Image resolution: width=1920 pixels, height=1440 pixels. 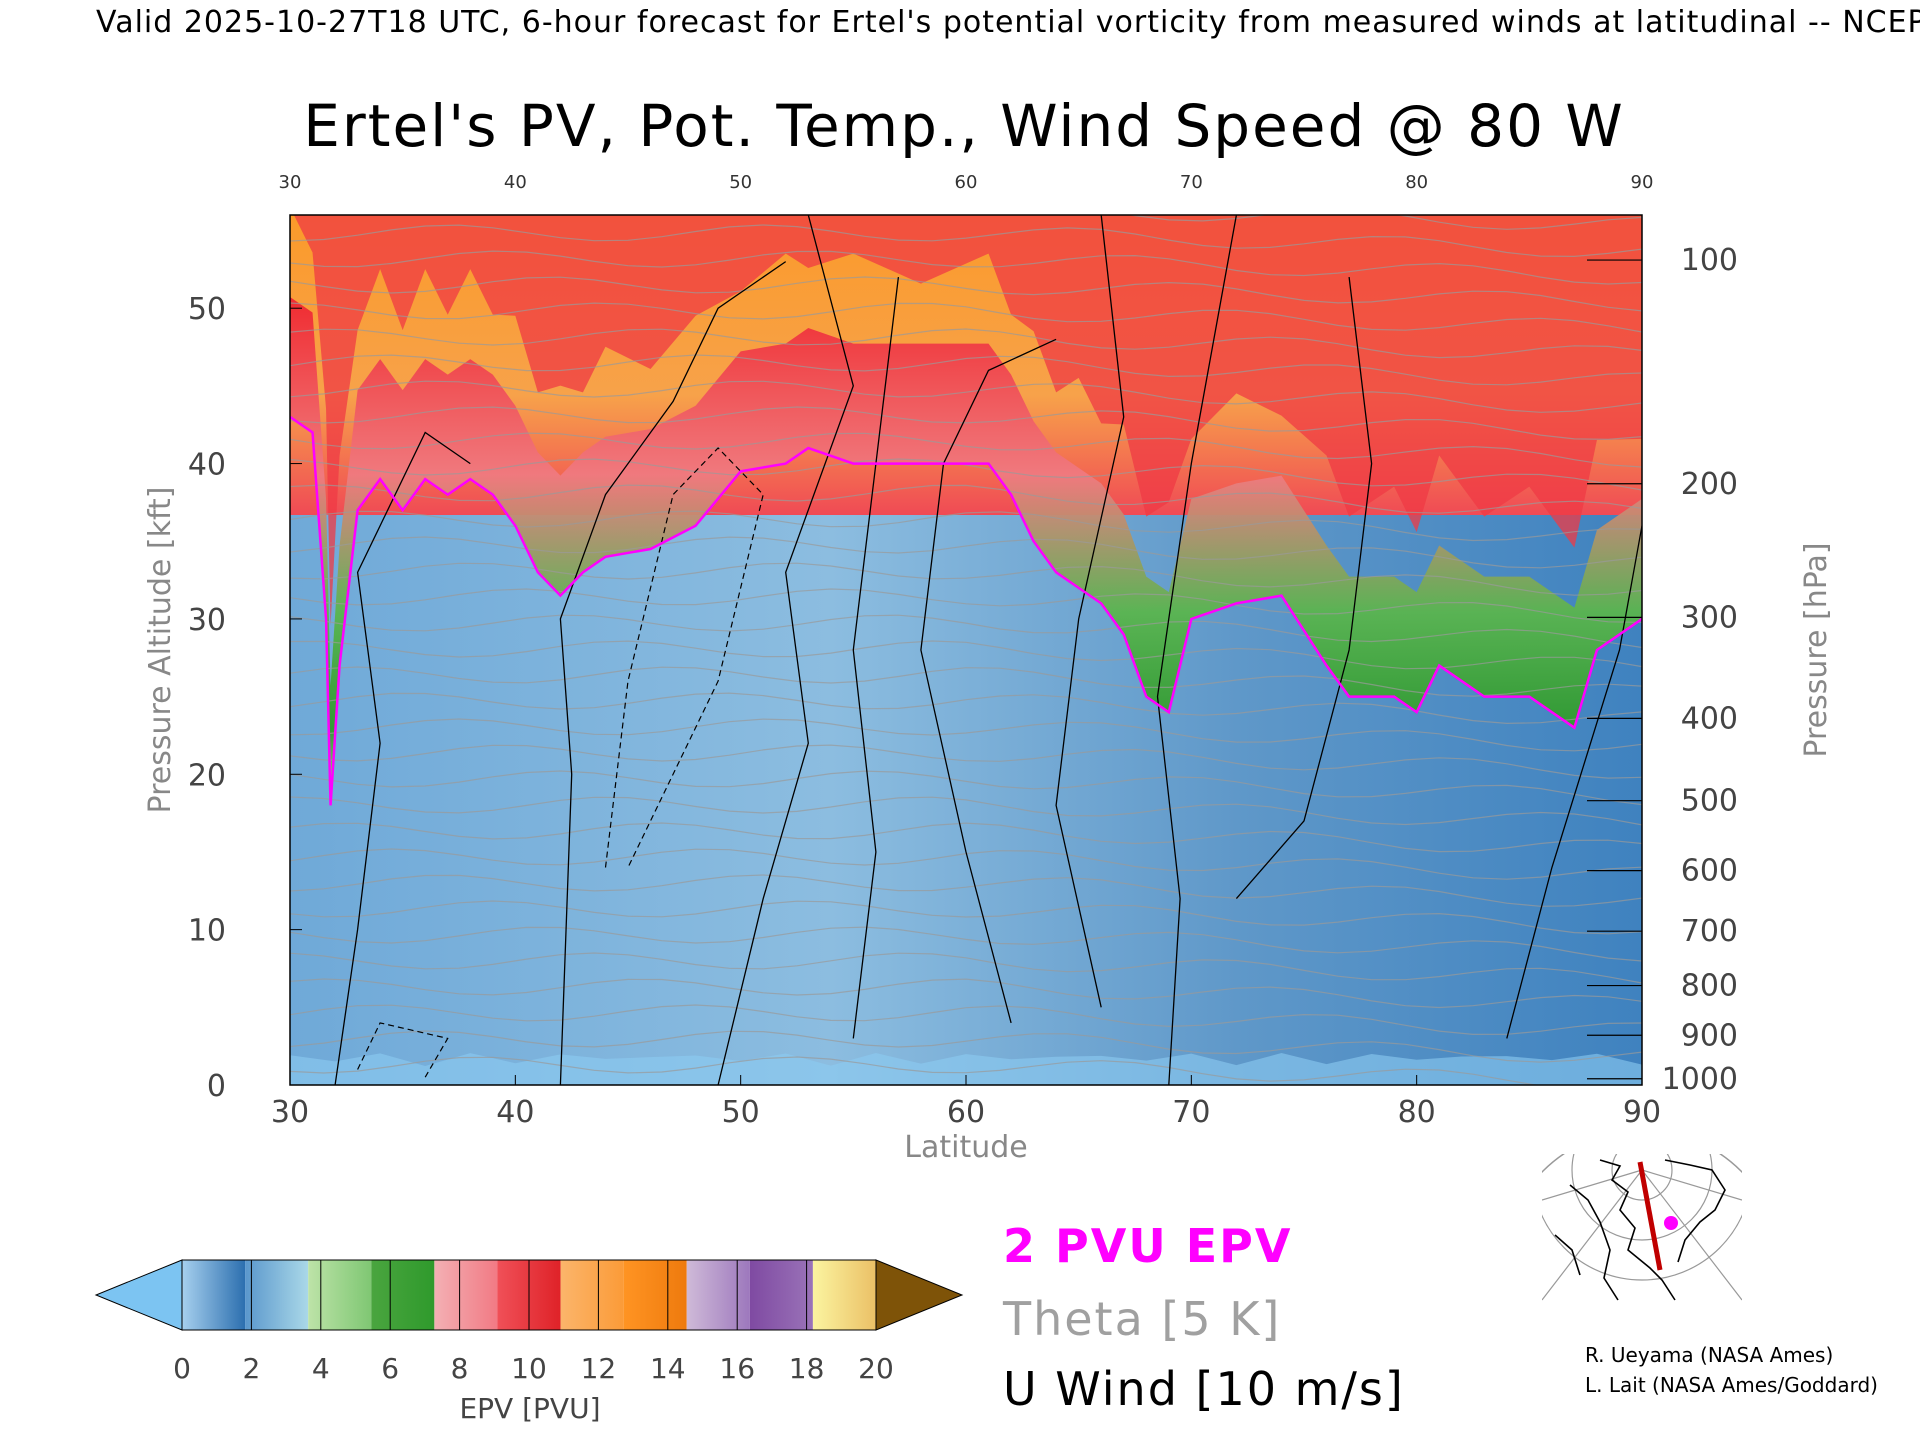 What do you see at coordinates (321, 1368) in the screenshot?
I see `colorbar-tick-label: 4` at bounding box center [321, 1368].